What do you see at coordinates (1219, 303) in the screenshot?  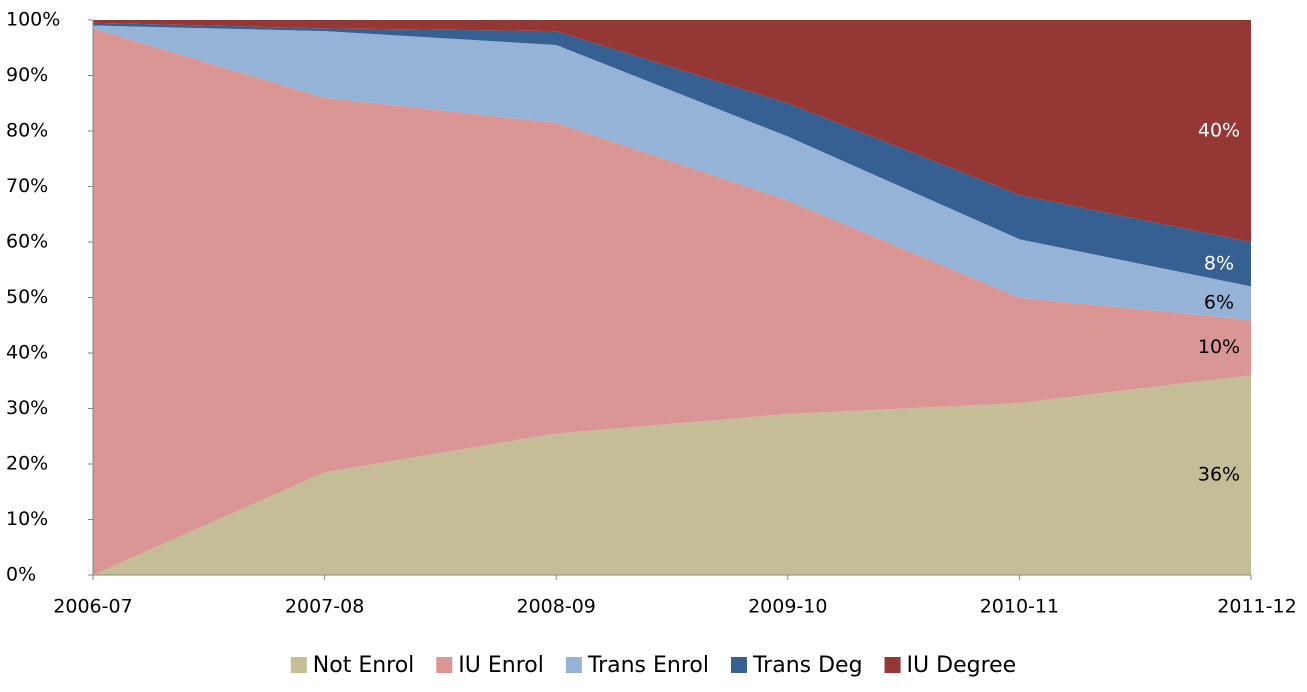 I see `value-label: 6%` at bounding box center [1219, 303].